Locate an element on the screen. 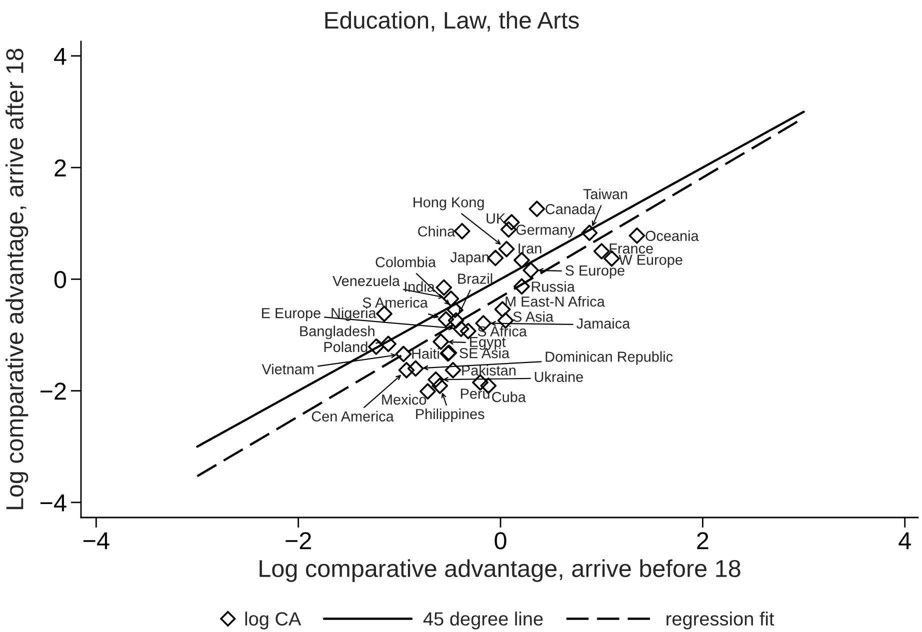  y-tick-label: −4 is located at coordinates (53, 503).